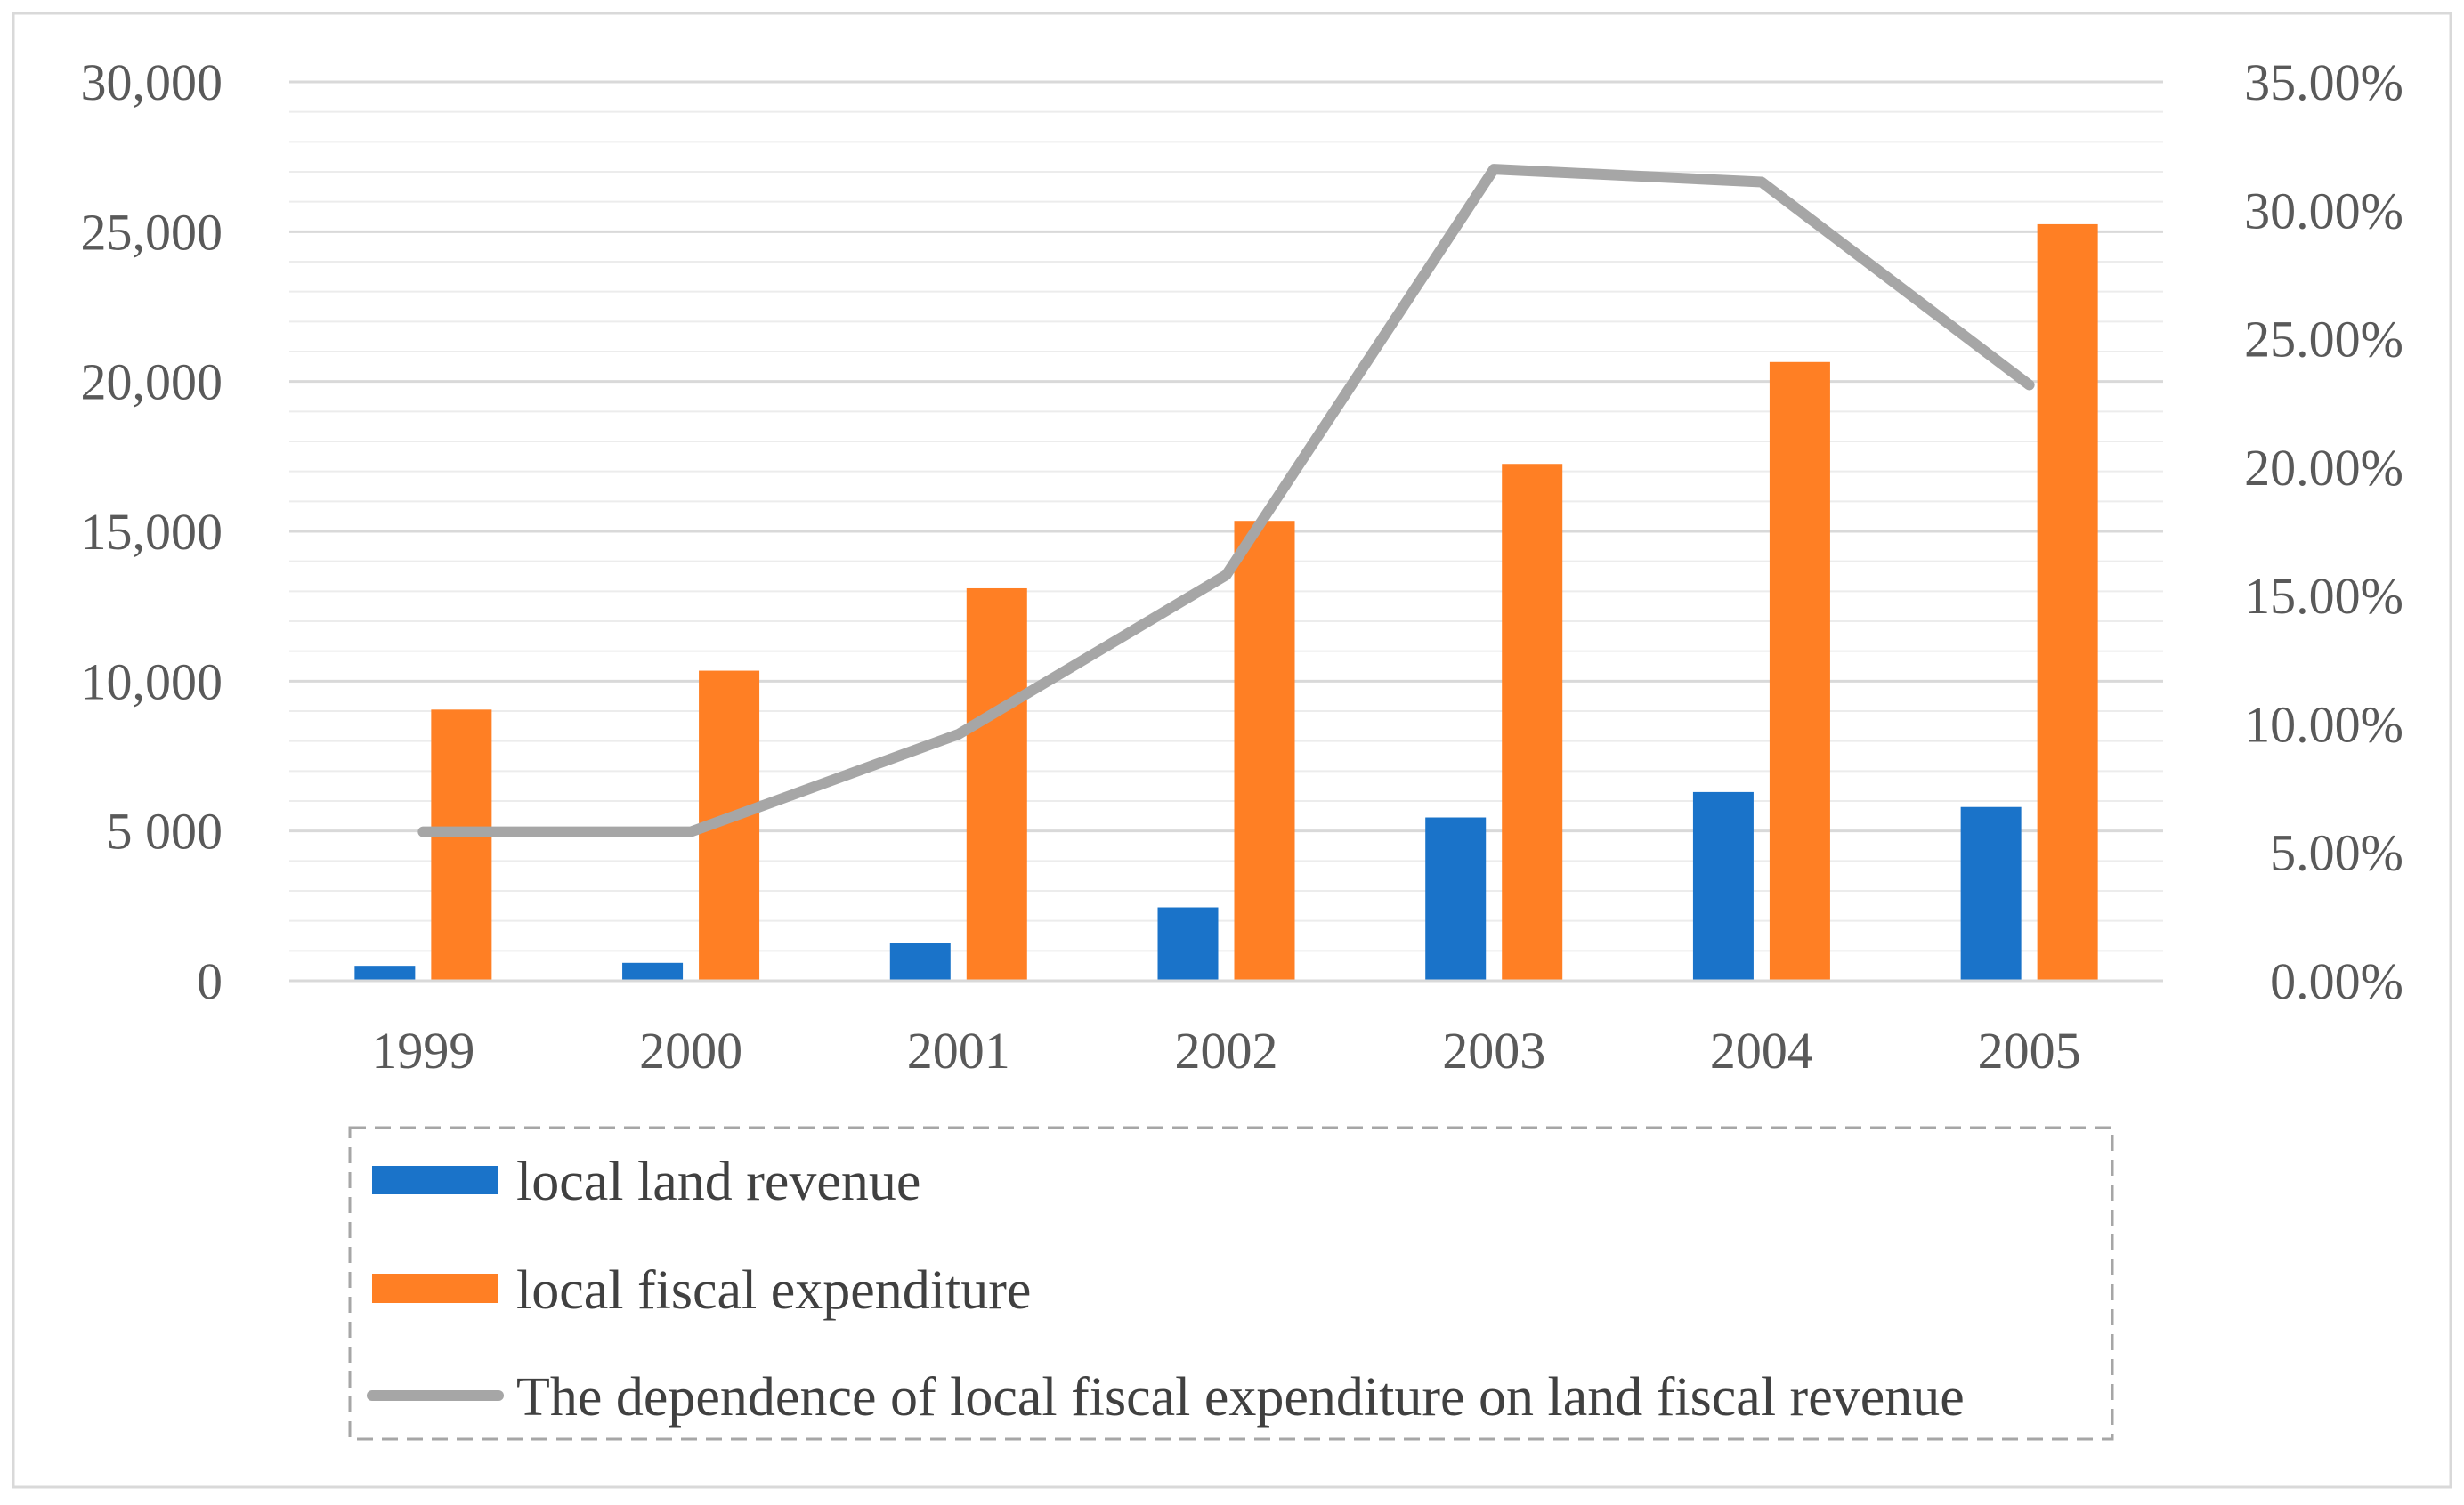 The image size is (2464, 1505). What do you see at coordinates (2030, 1051) in the screenshot?
I see `x-tick-label: 2005` at bounding box center [2030, 1051].